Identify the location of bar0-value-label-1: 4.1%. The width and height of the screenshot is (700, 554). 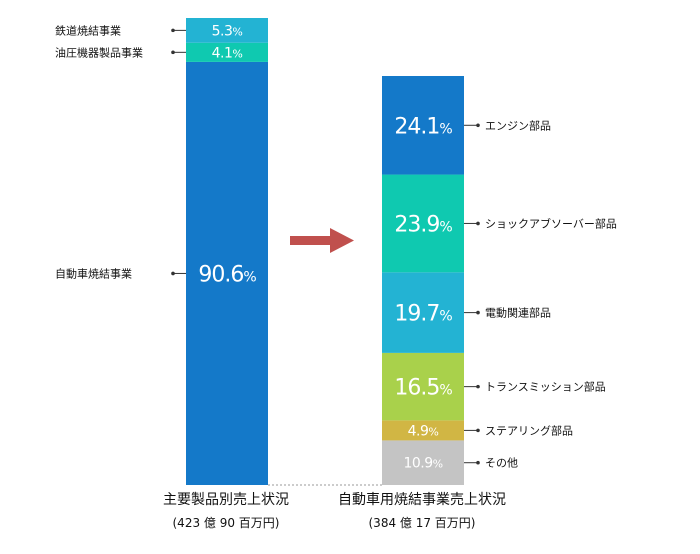
(227, 53).